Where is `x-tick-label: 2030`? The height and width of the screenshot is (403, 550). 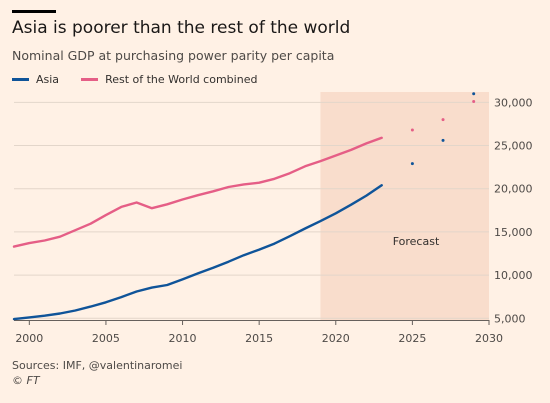 x-tick-label: 2030 is located at coordinates (489, 338).